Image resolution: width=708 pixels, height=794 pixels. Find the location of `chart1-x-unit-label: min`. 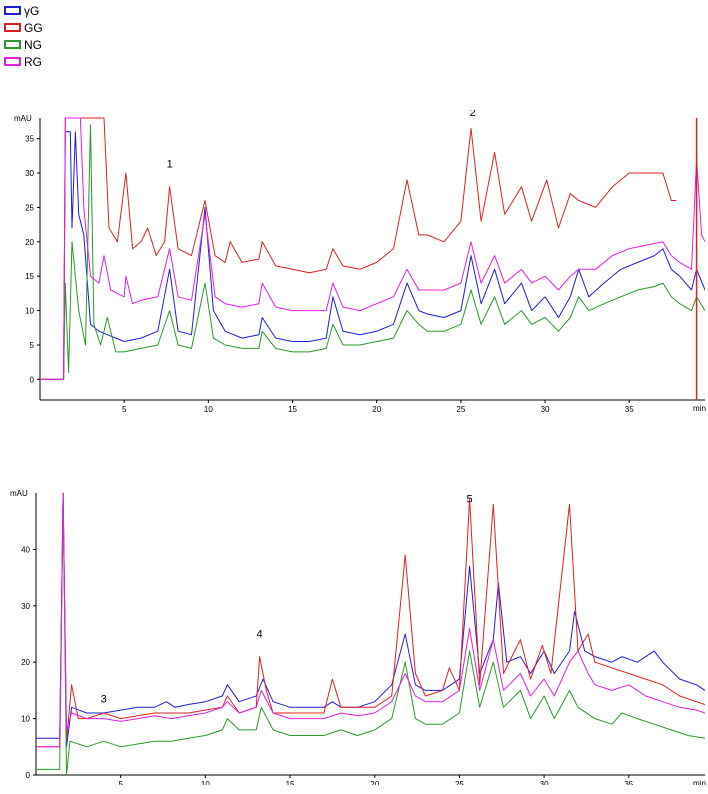

chart1-x-unit-label: min is located at coordinates (699, 408).